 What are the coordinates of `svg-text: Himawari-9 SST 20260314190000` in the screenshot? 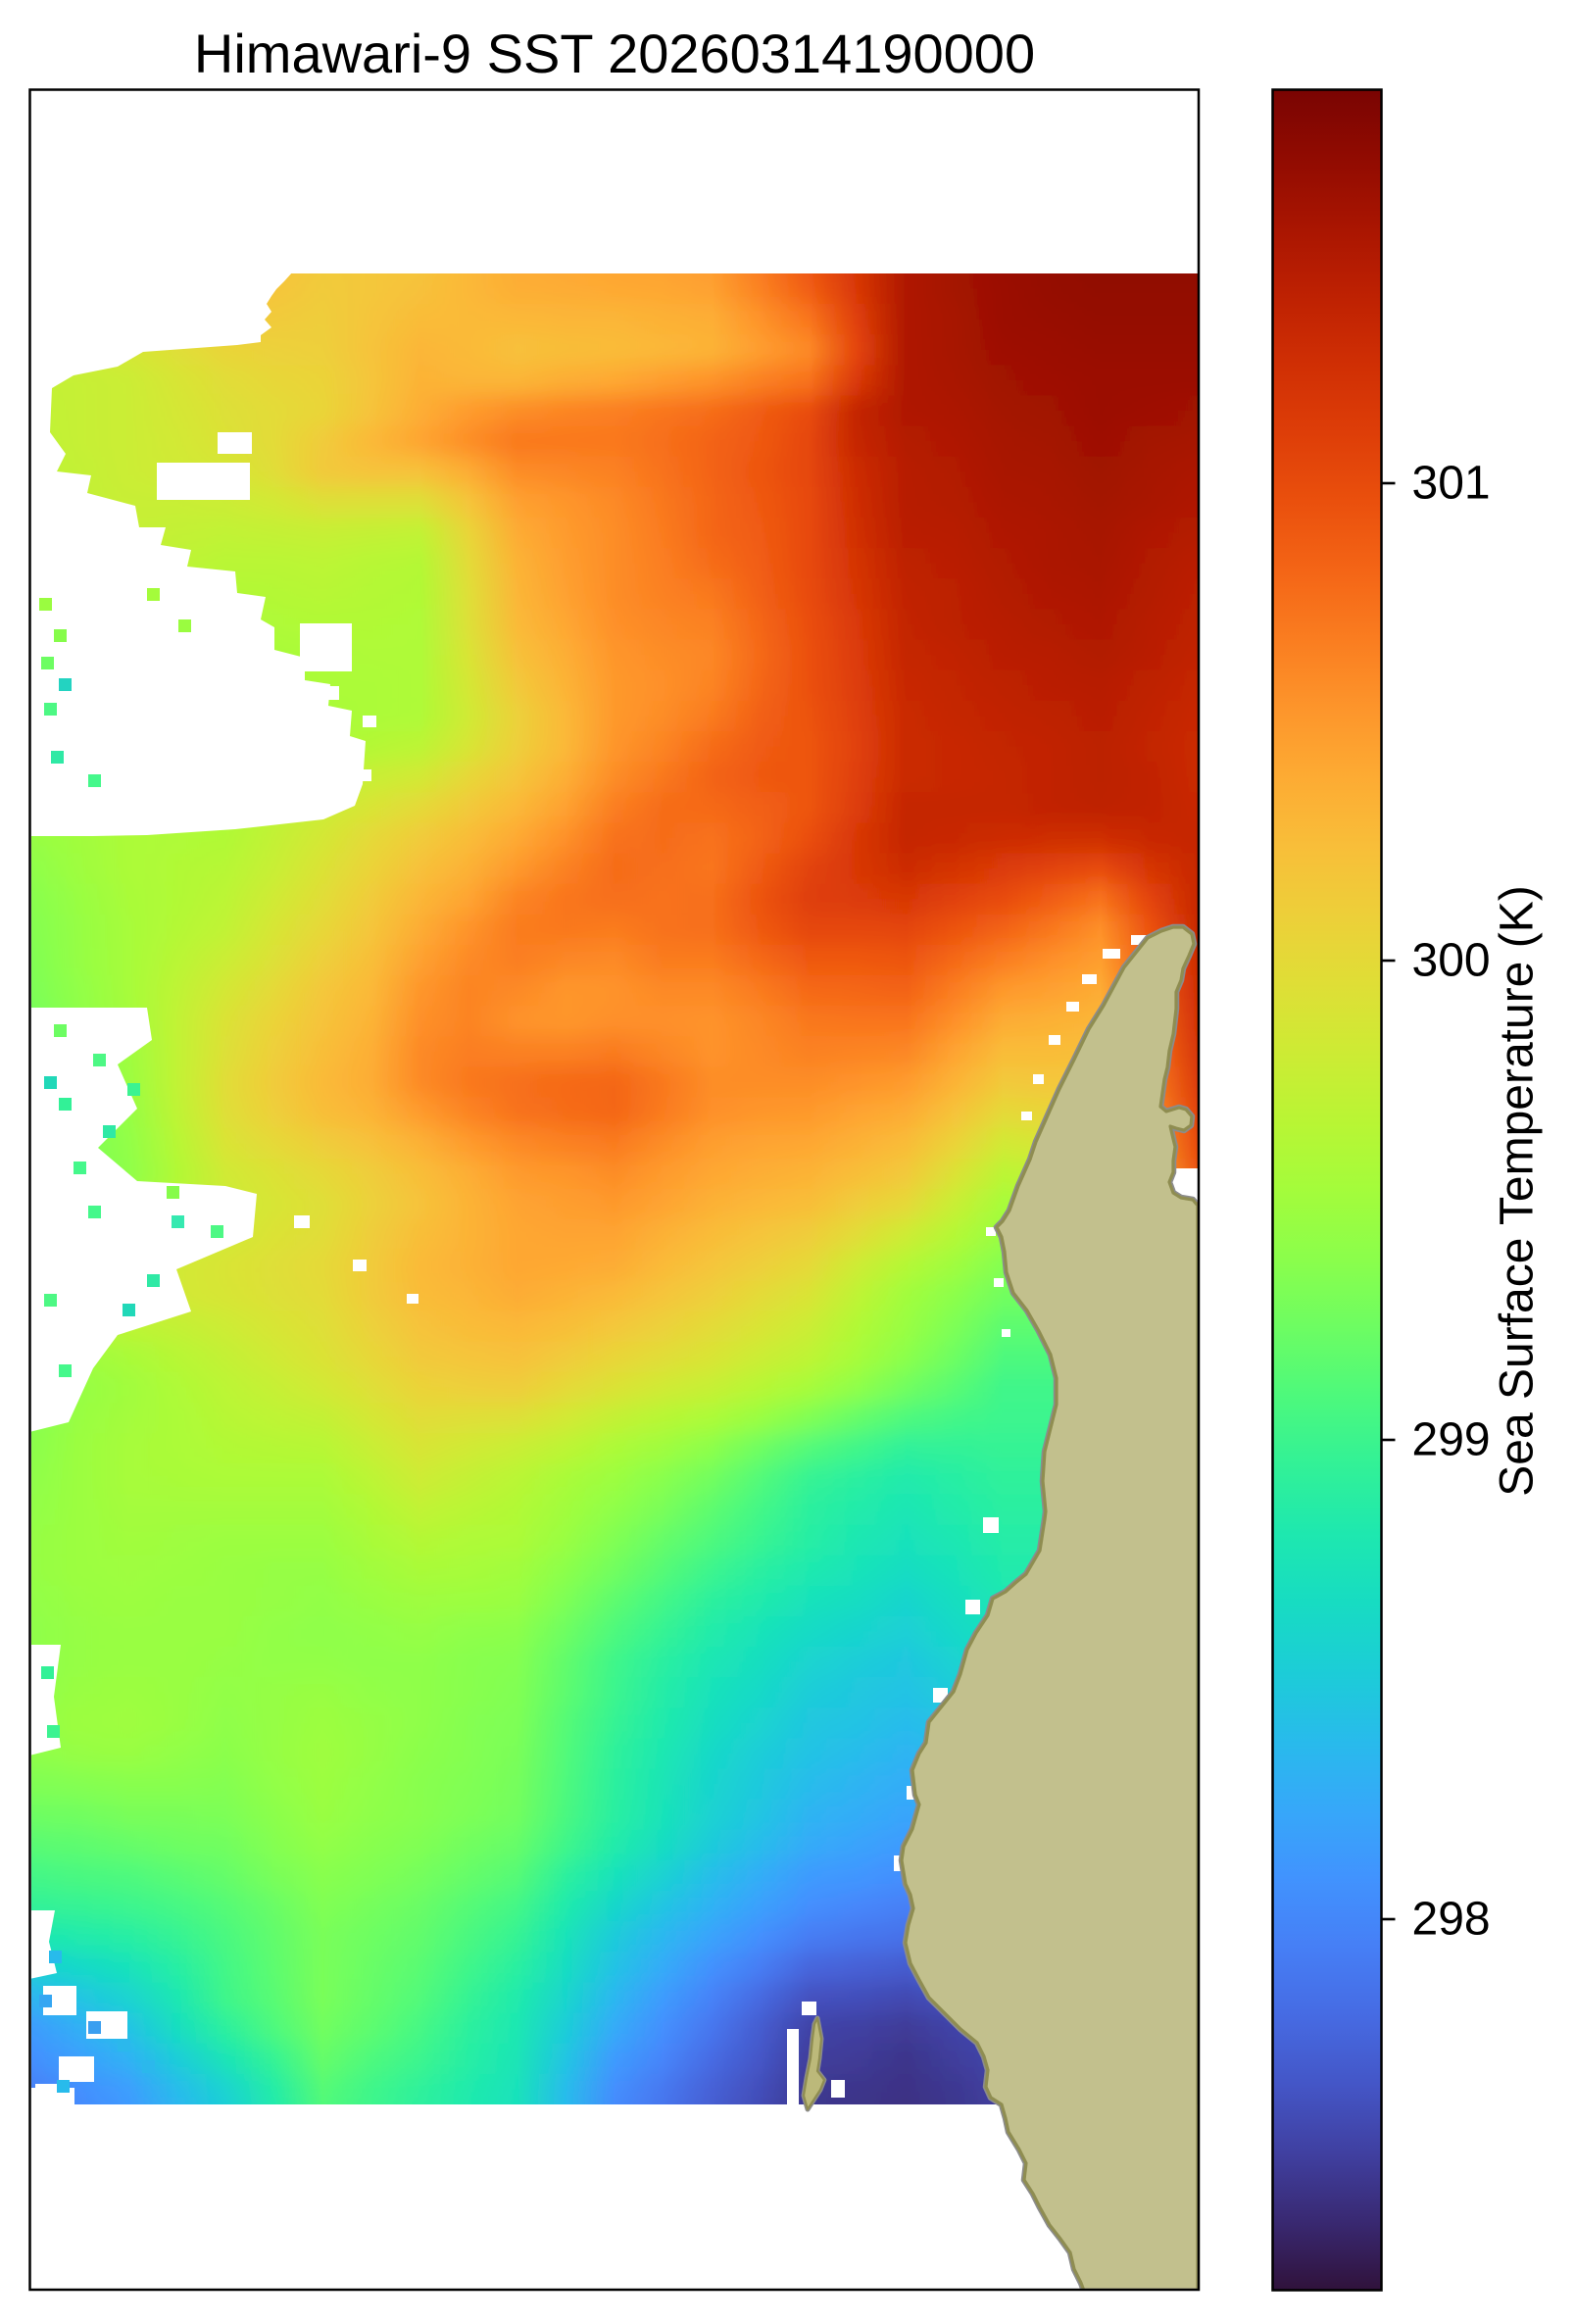 It's located at (614, 53).